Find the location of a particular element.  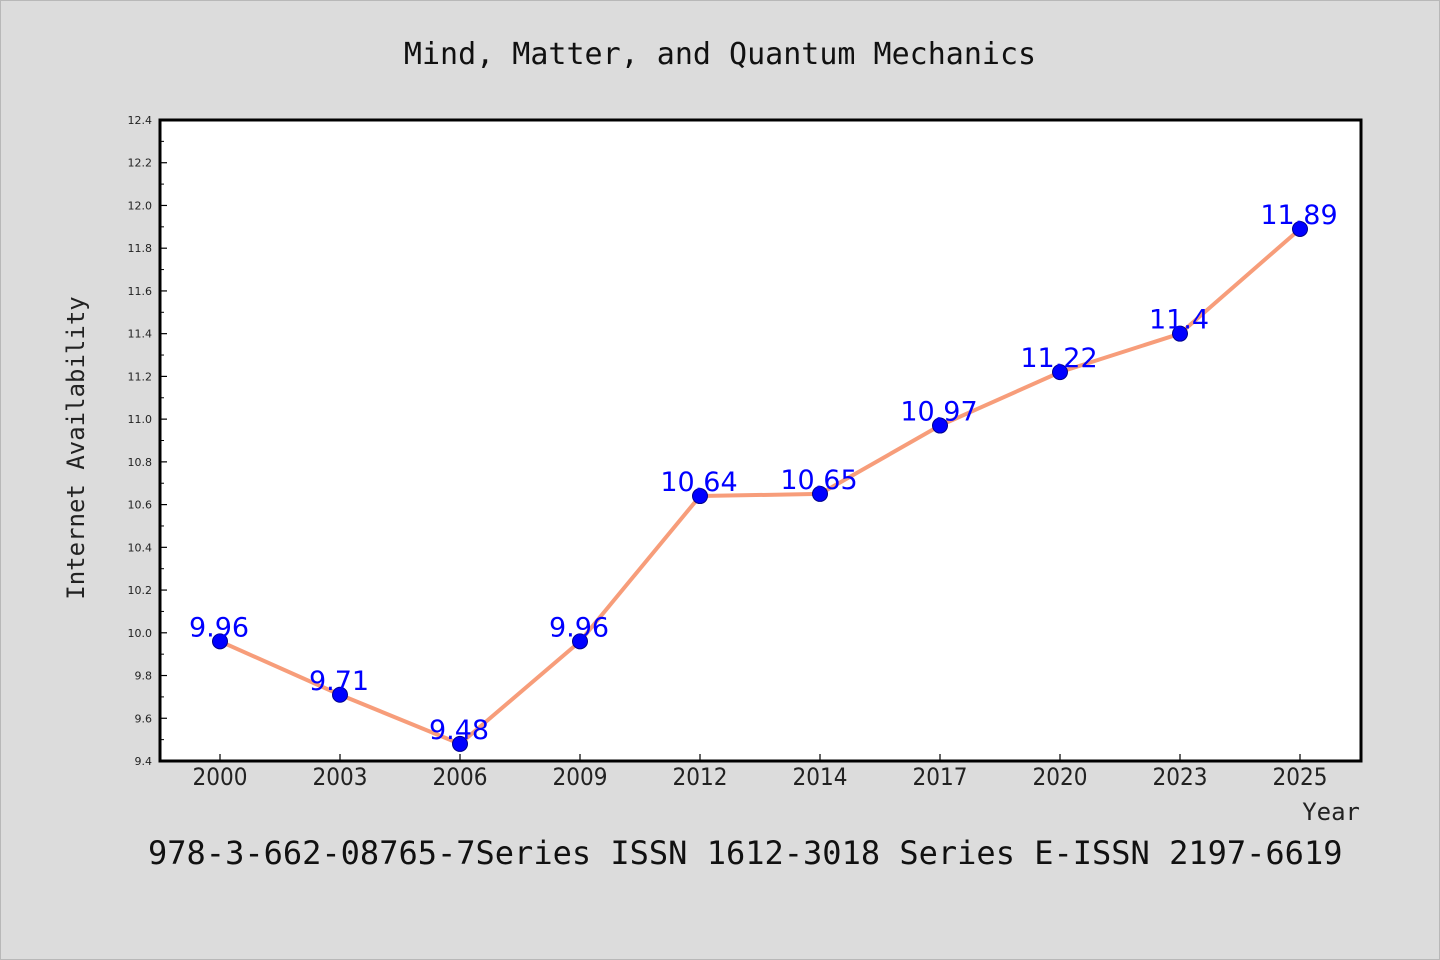

y-tick-label: 10.8 is located at coordinates (140, 462).